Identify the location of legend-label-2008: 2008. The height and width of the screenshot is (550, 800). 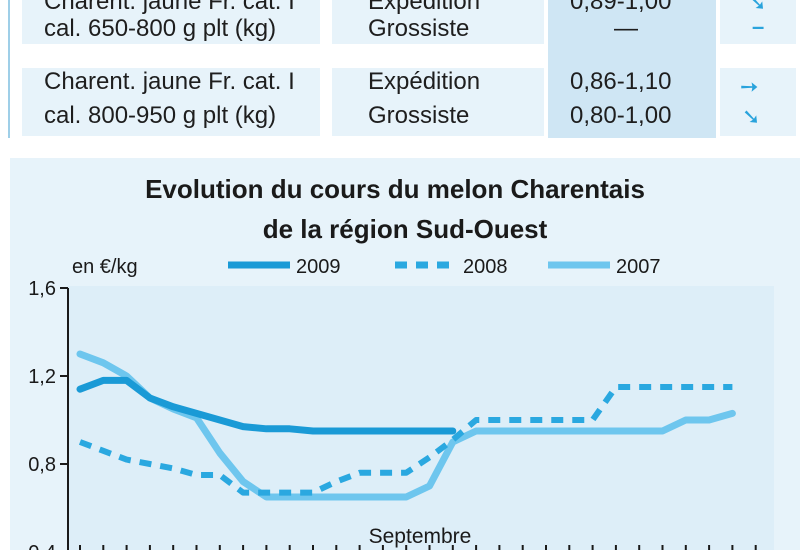
(485, 267).